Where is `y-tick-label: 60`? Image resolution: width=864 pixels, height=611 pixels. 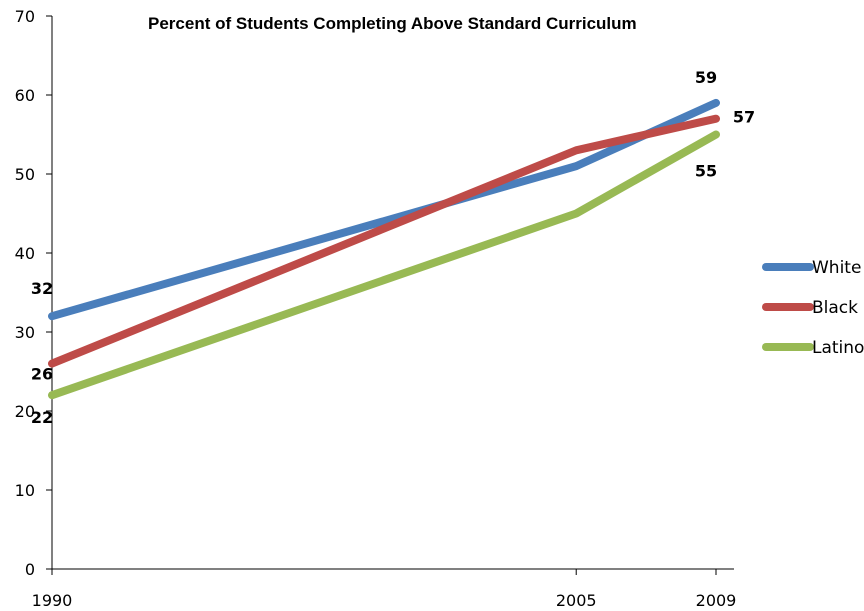
y-tick-label: 60 is located at coordinates (25, 95).